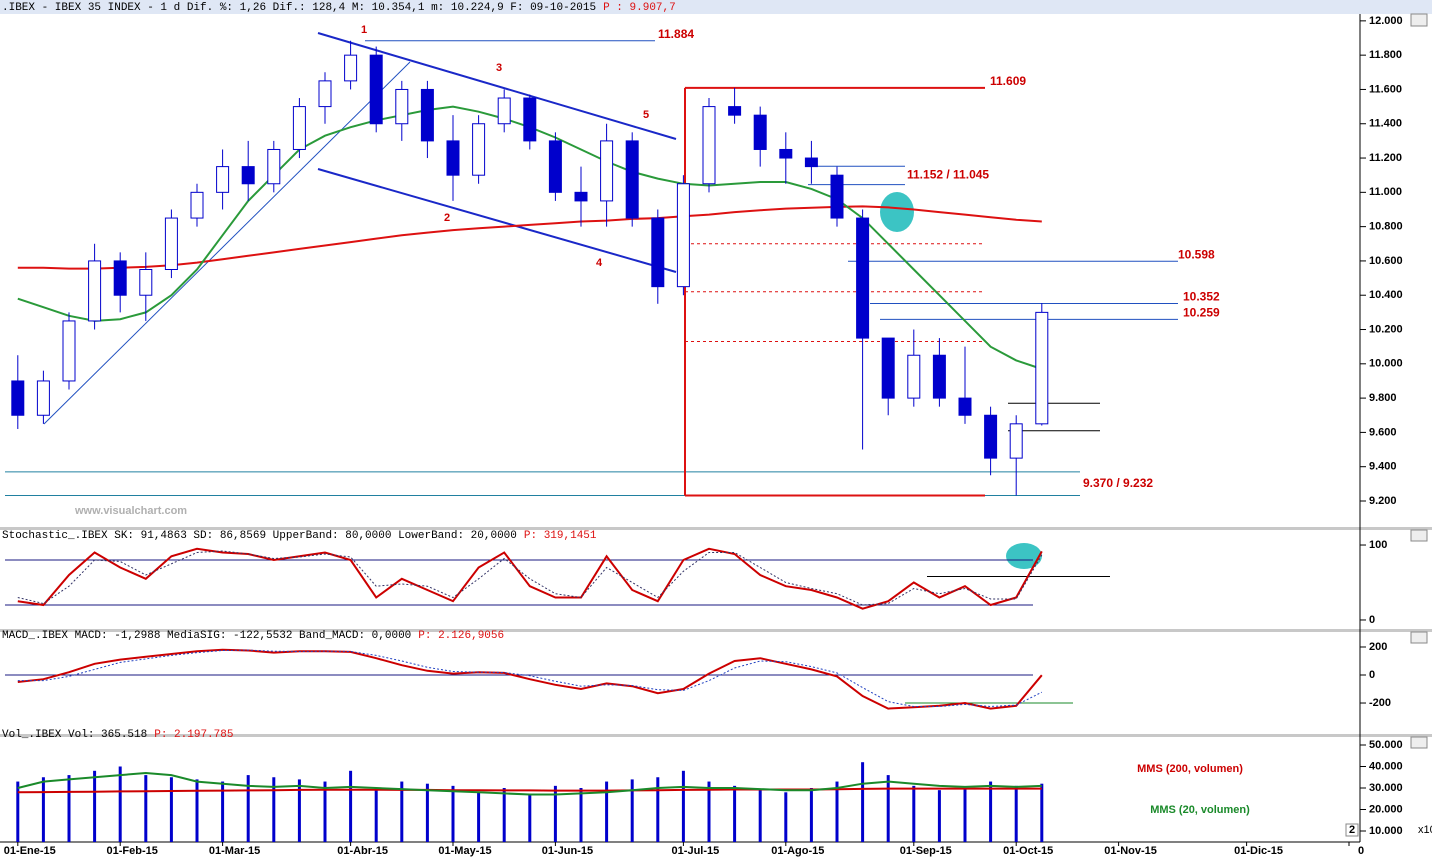  What do you see at coordinates (234, 851) in the screenshot?
I see `x-tick-label: 01-Mar-15` at bounding box center [234, 851].